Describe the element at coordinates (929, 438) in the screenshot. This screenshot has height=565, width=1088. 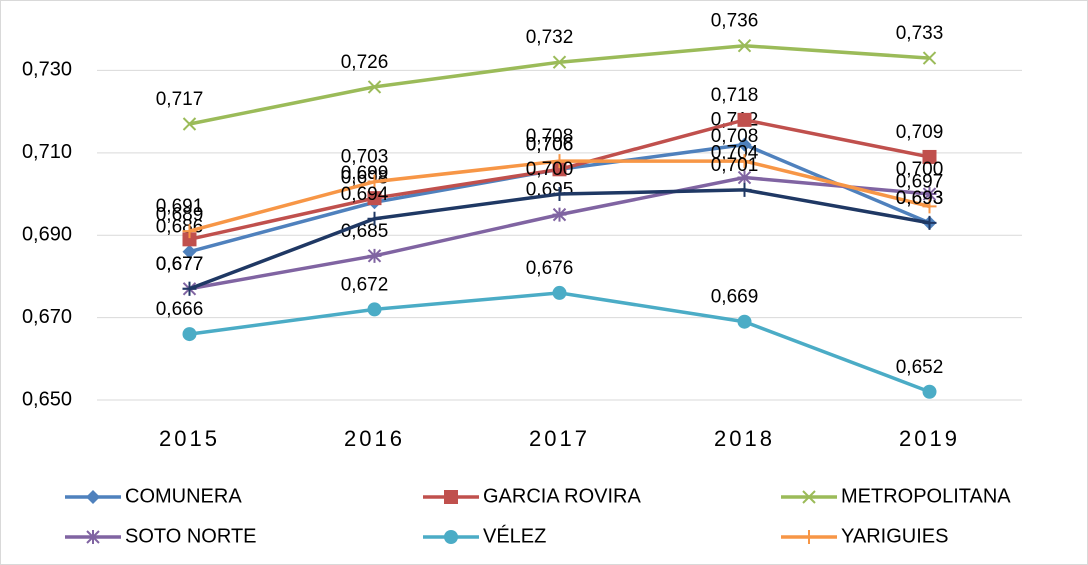
I see `x-tick-label: 2019` at that location.